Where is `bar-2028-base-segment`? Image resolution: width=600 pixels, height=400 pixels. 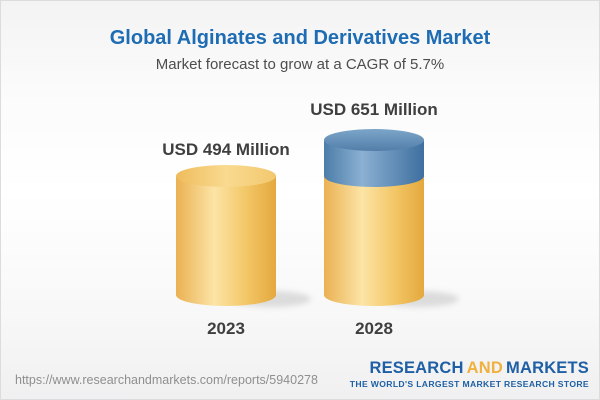
bar-2028-base-segment is located at coordinates (374, 241).